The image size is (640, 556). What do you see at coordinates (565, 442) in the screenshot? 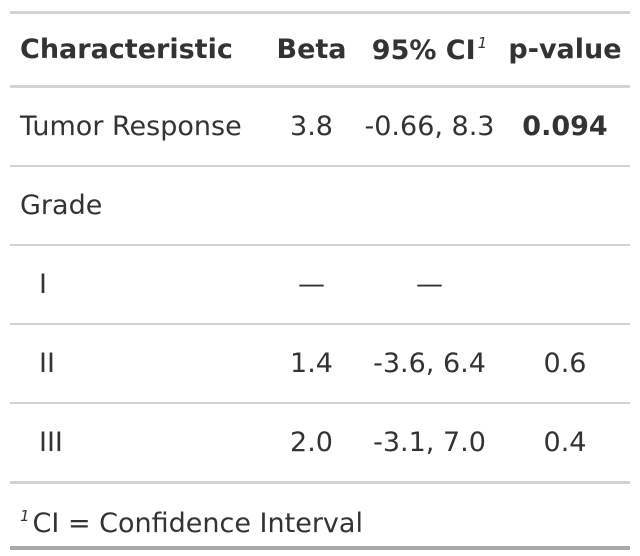
I see `pvalue-cell: 0.4` at bounding box center [565, 442].